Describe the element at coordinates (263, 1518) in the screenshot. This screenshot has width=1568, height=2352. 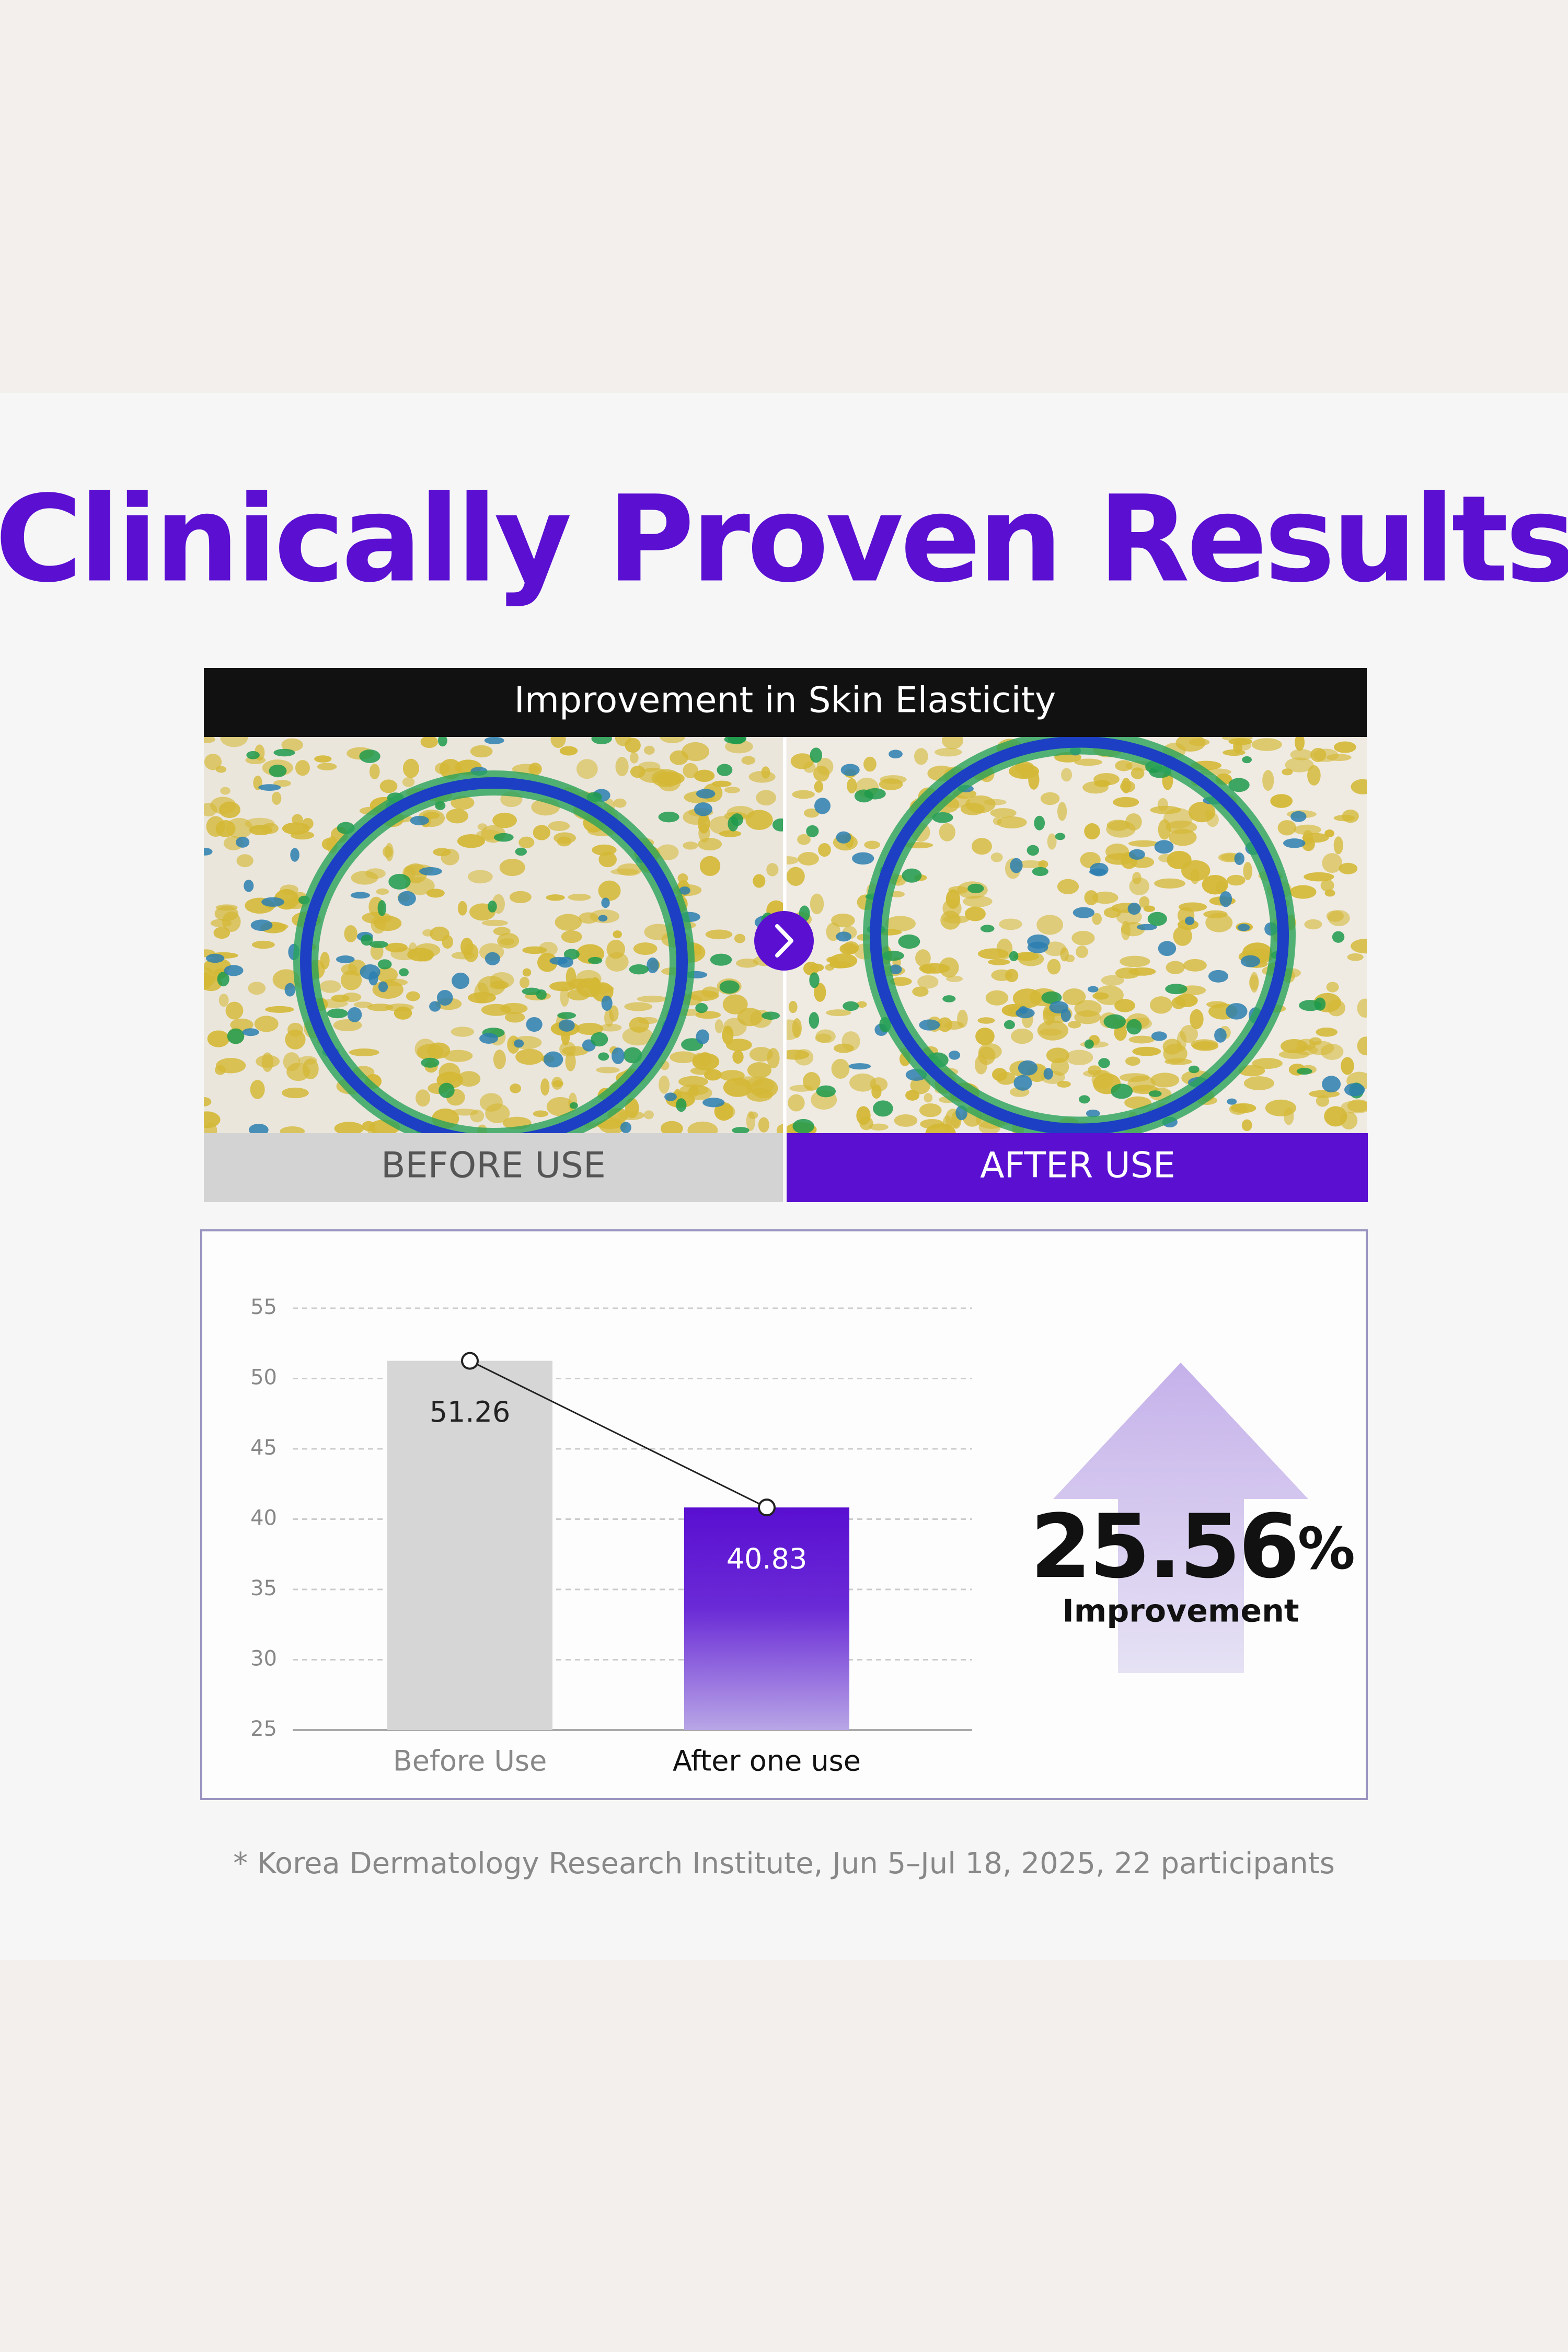
I see `y-tick-label: 40` at that location.